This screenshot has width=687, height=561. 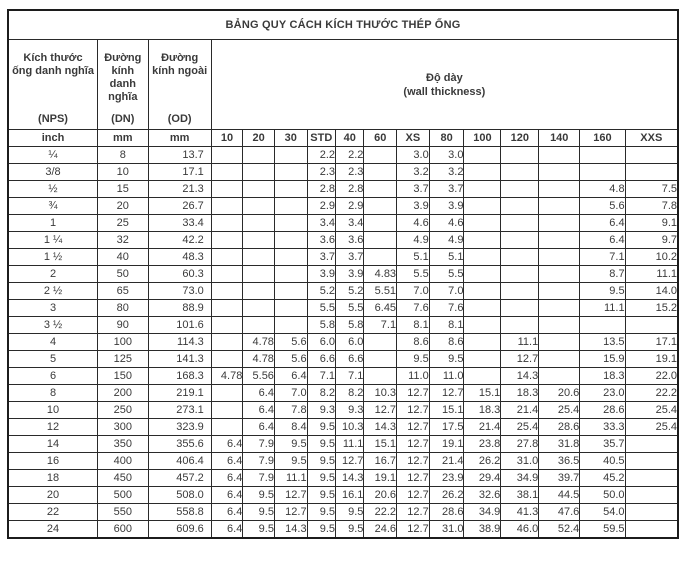 I want to click on cell-thickness: 2.2, so click(x=349, y=155).